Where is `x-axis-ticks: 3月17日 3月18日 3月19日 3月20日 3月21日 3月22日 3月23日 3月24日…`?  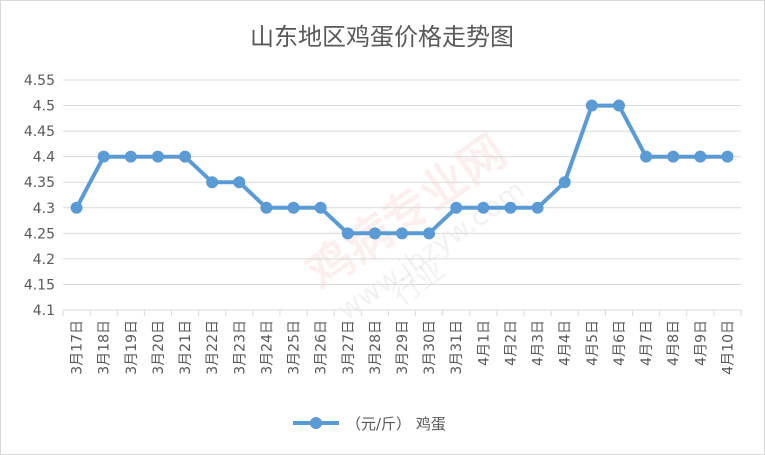
x-axis-ticks: 3月17日 3月18日 3月19日 3月20日 3月21日 3月22日 3月23日 3月24日… is located at coordinates (403, 347).